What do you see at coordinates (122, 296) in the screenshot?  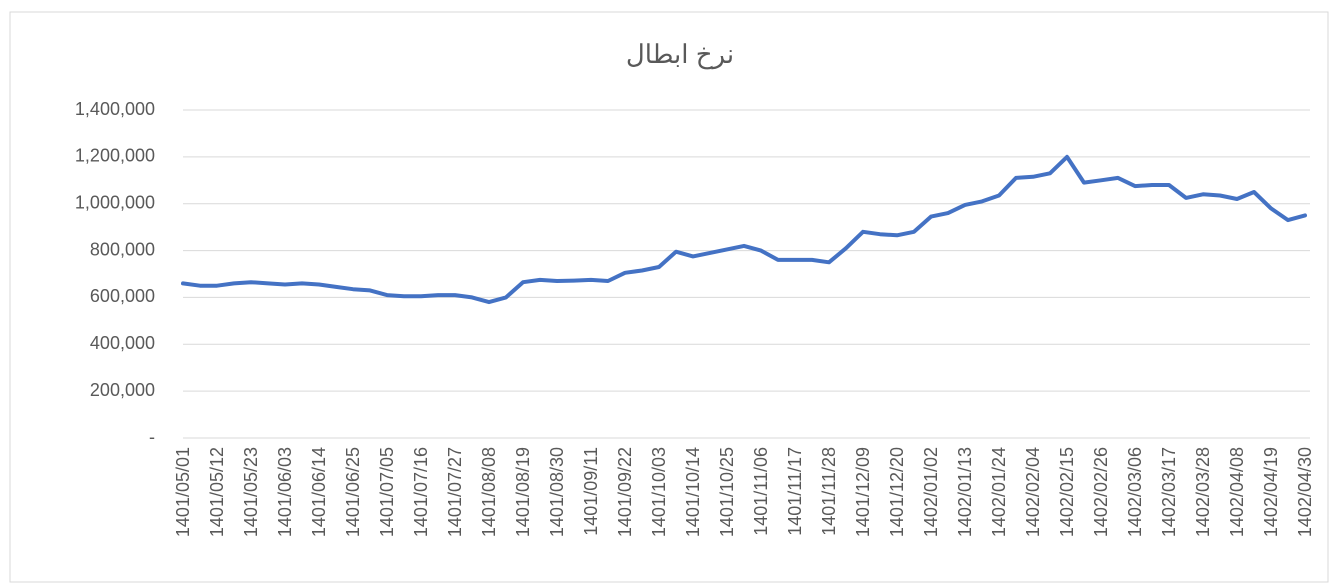 I see `y-tick-label: 600,000` at bounding box center [122, 296].